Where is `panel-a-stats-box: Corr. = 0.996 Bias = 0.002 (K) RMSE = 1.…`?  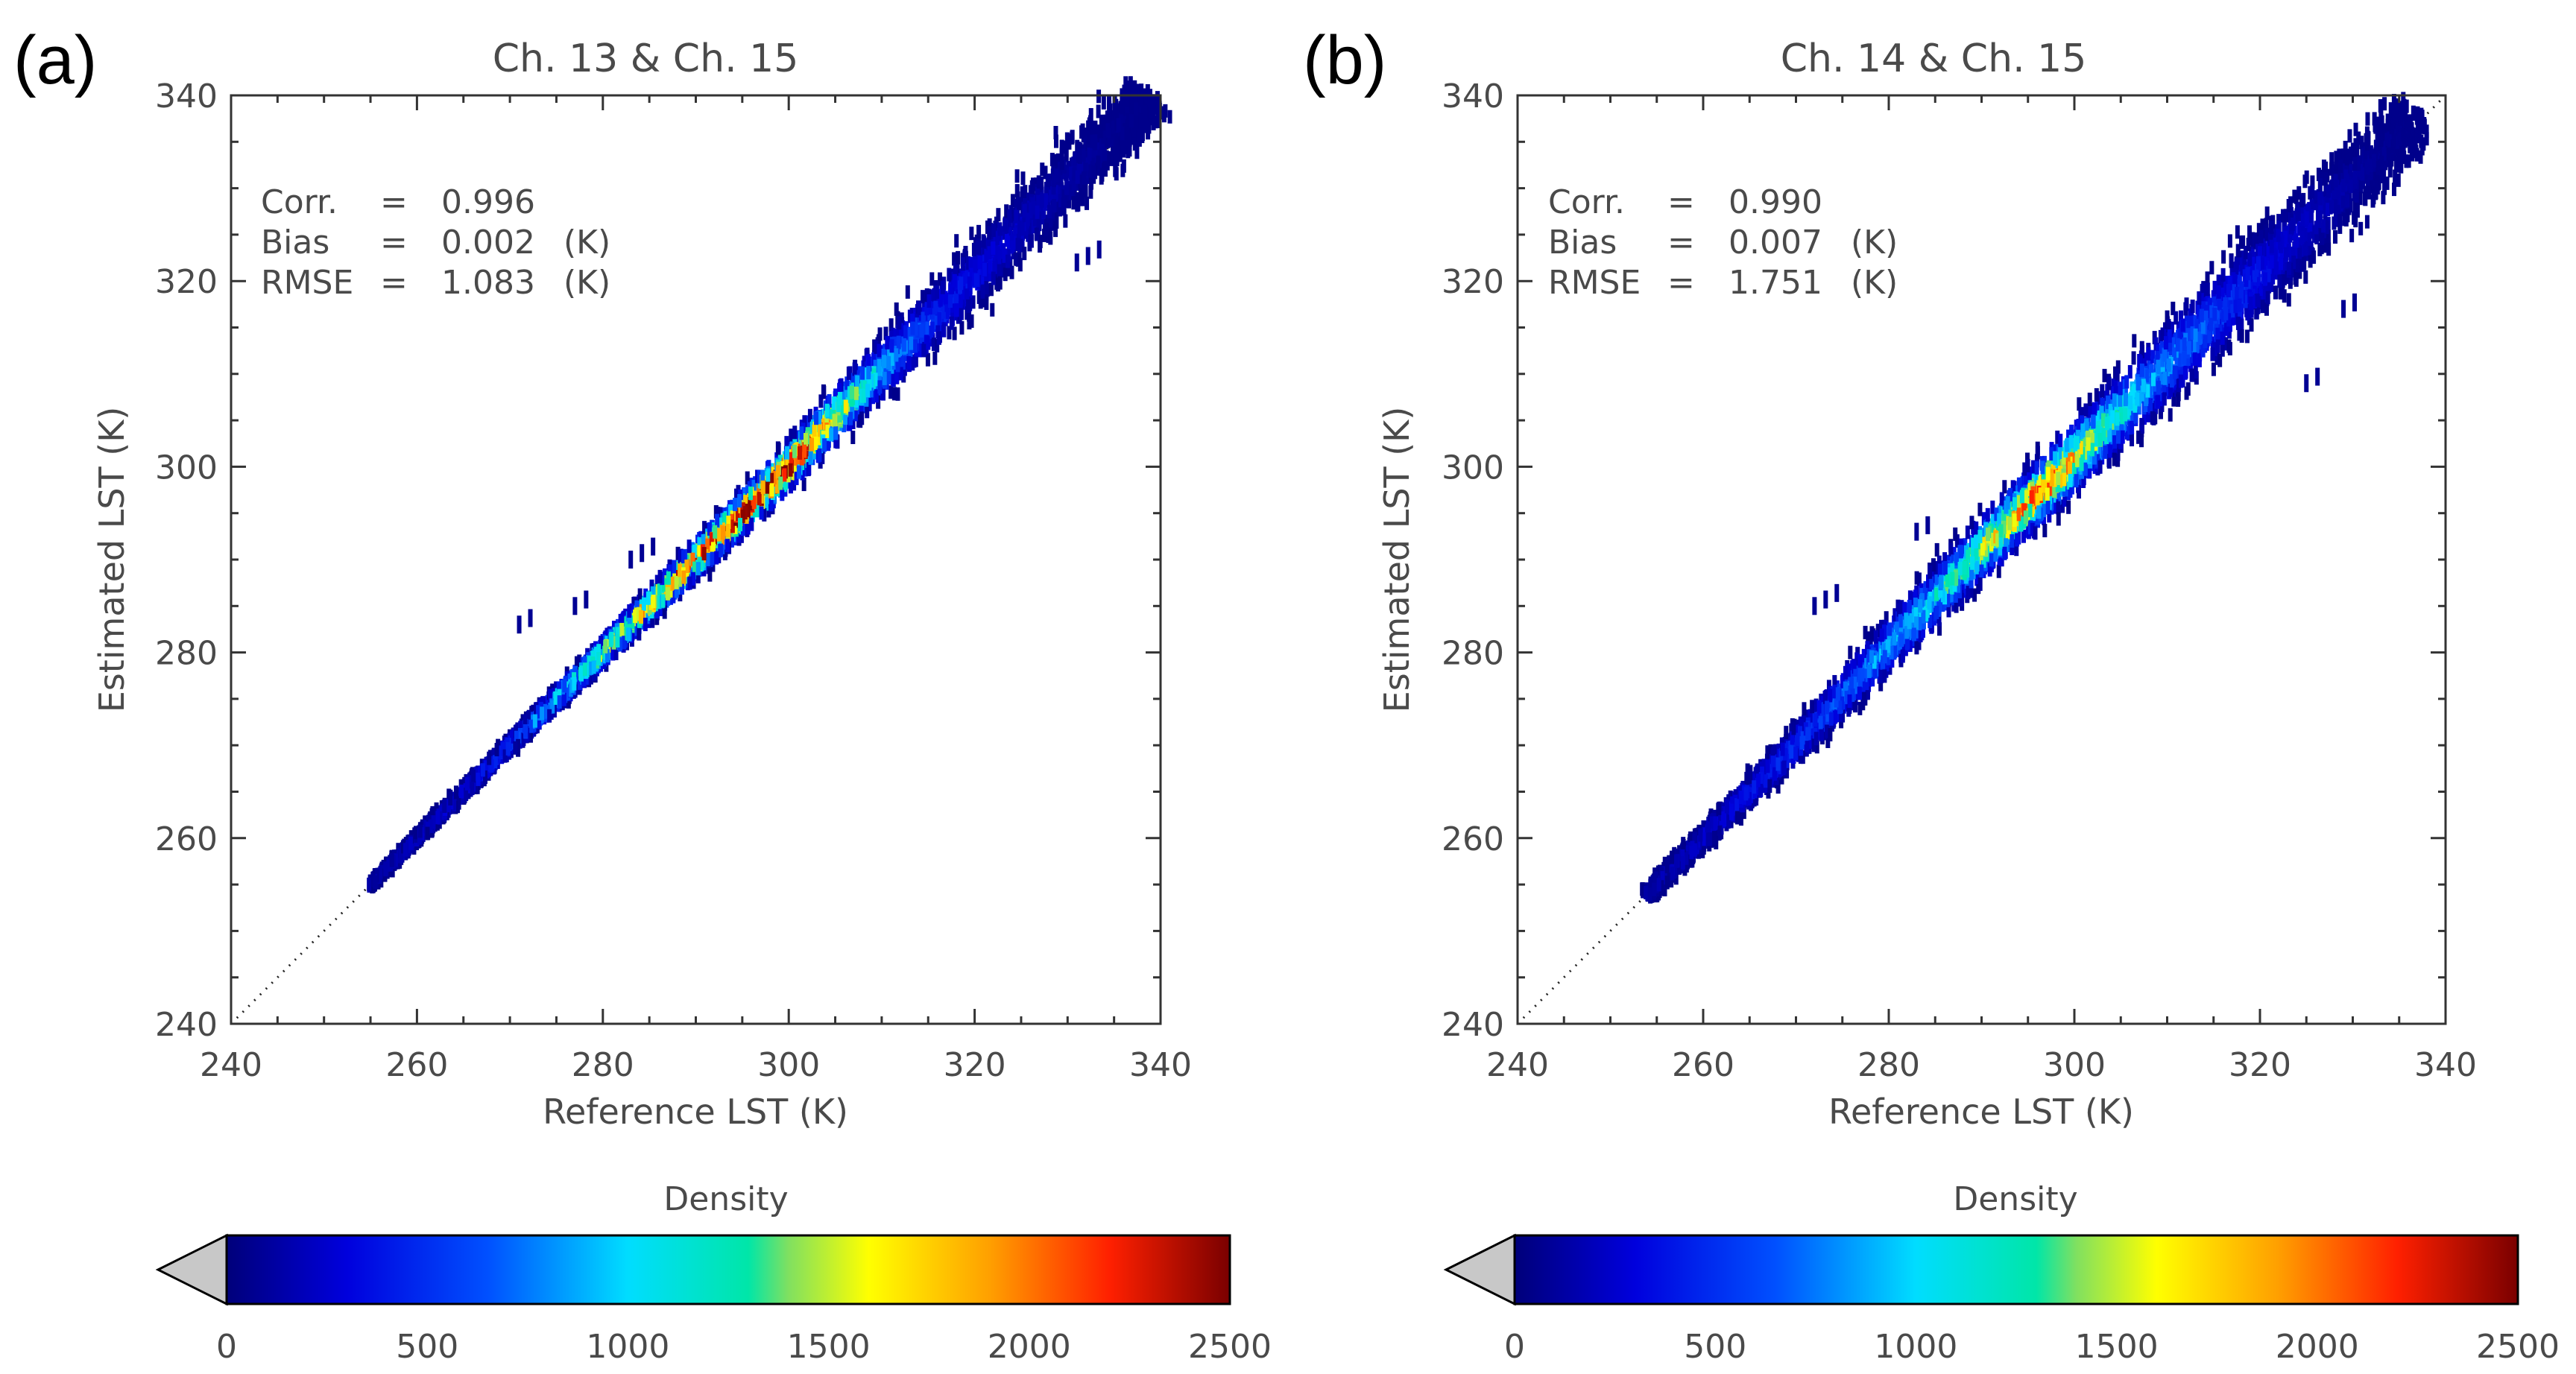
panel-a-stats-box: Corr. = 0.996 Bias = 0.002 (K) RMSE = 1.… is located at coordinates (435, 242).